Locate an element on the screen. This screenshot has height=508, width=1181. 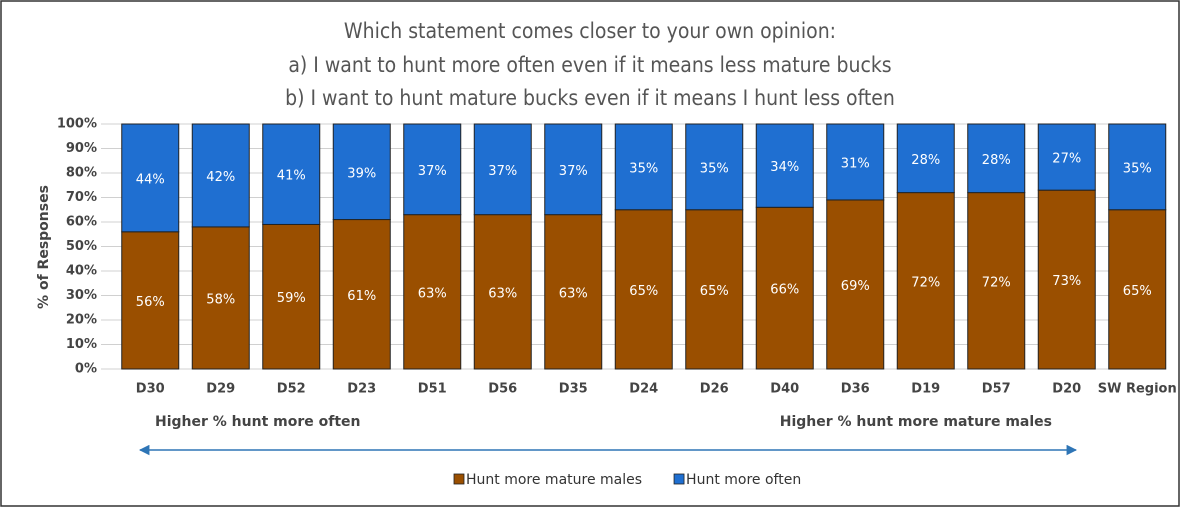
x-tick-label: D24 is located at coordinates (643, 389).